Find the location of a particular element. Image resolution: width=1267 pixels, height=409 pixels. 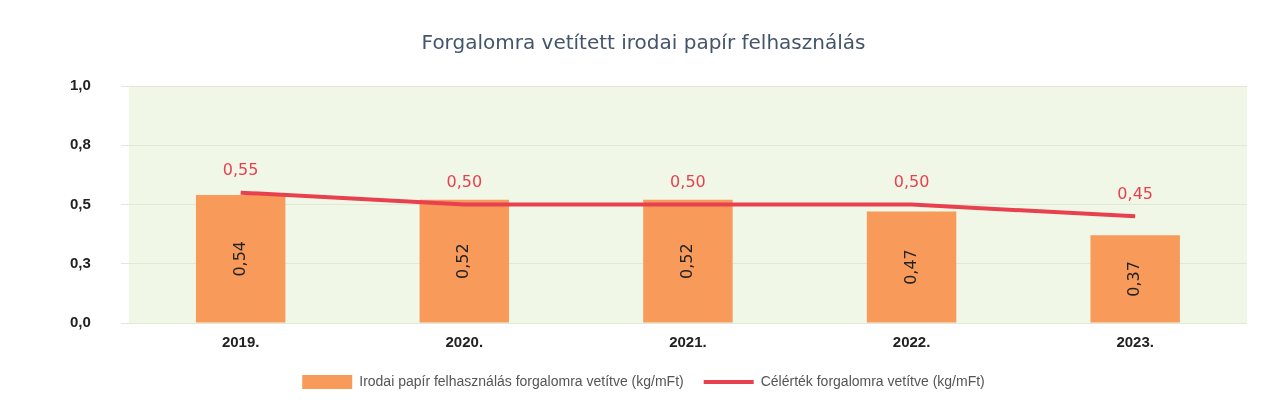

data-label: 0,45 is located at coordinates (1135, 193).